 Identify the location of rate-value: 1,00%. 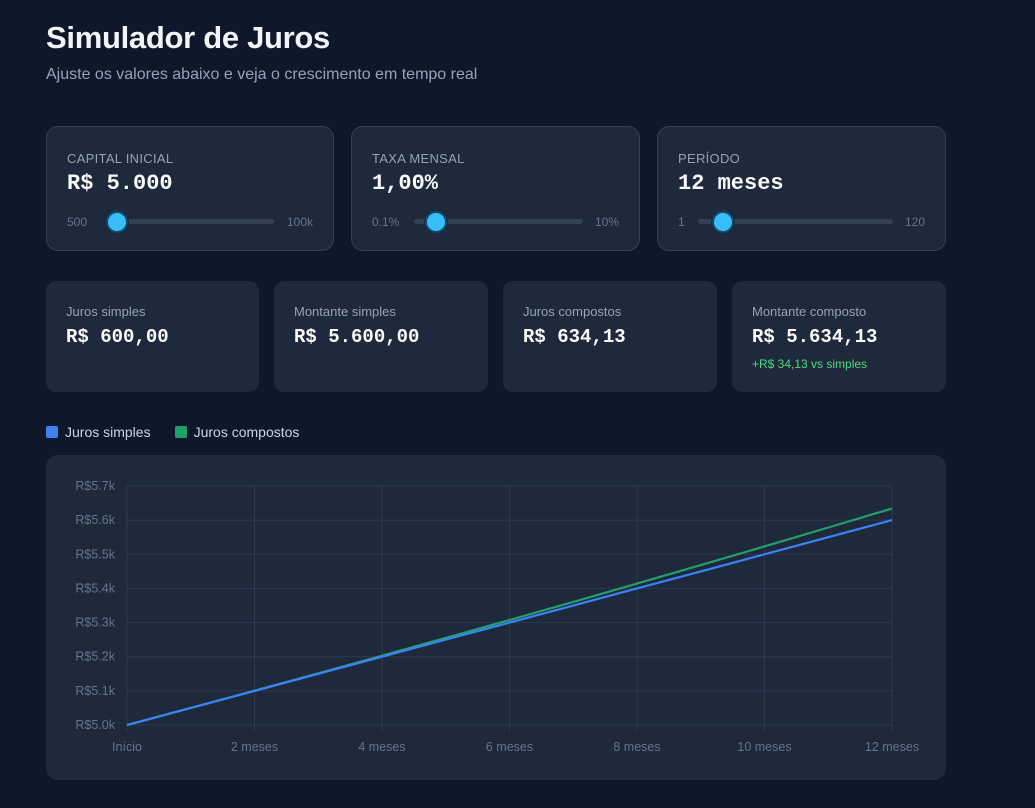
(405, 183).